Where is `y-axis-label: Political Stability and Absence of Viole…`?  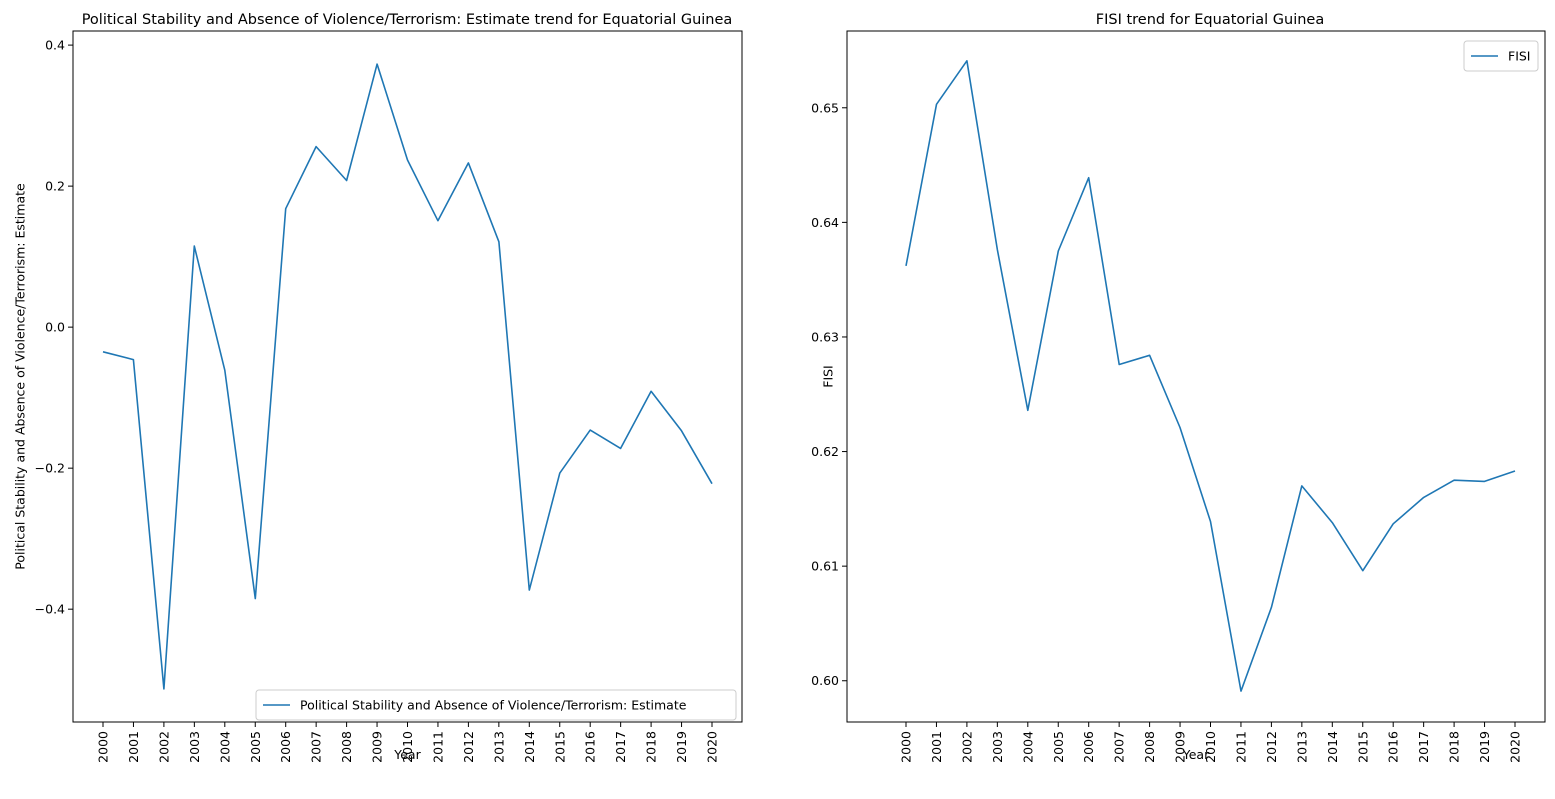
y-axis-label: Political Stability and Absence of Viole… is located at coordinates (20, 376).